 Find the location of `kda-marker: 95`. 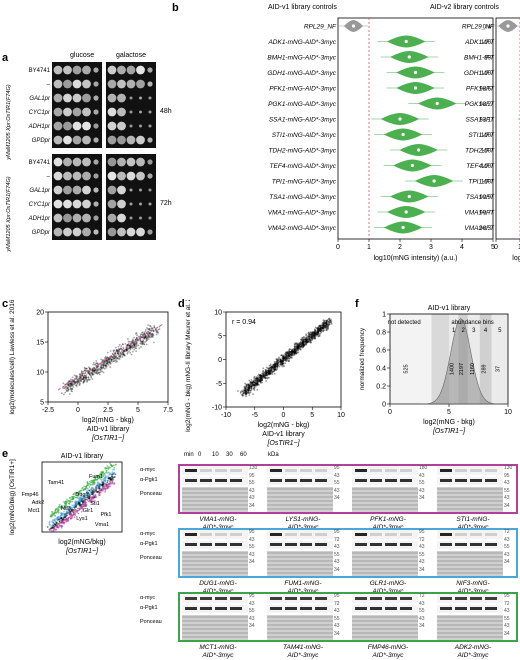

kda-marker: 95 is located at coordinates (252, 532).